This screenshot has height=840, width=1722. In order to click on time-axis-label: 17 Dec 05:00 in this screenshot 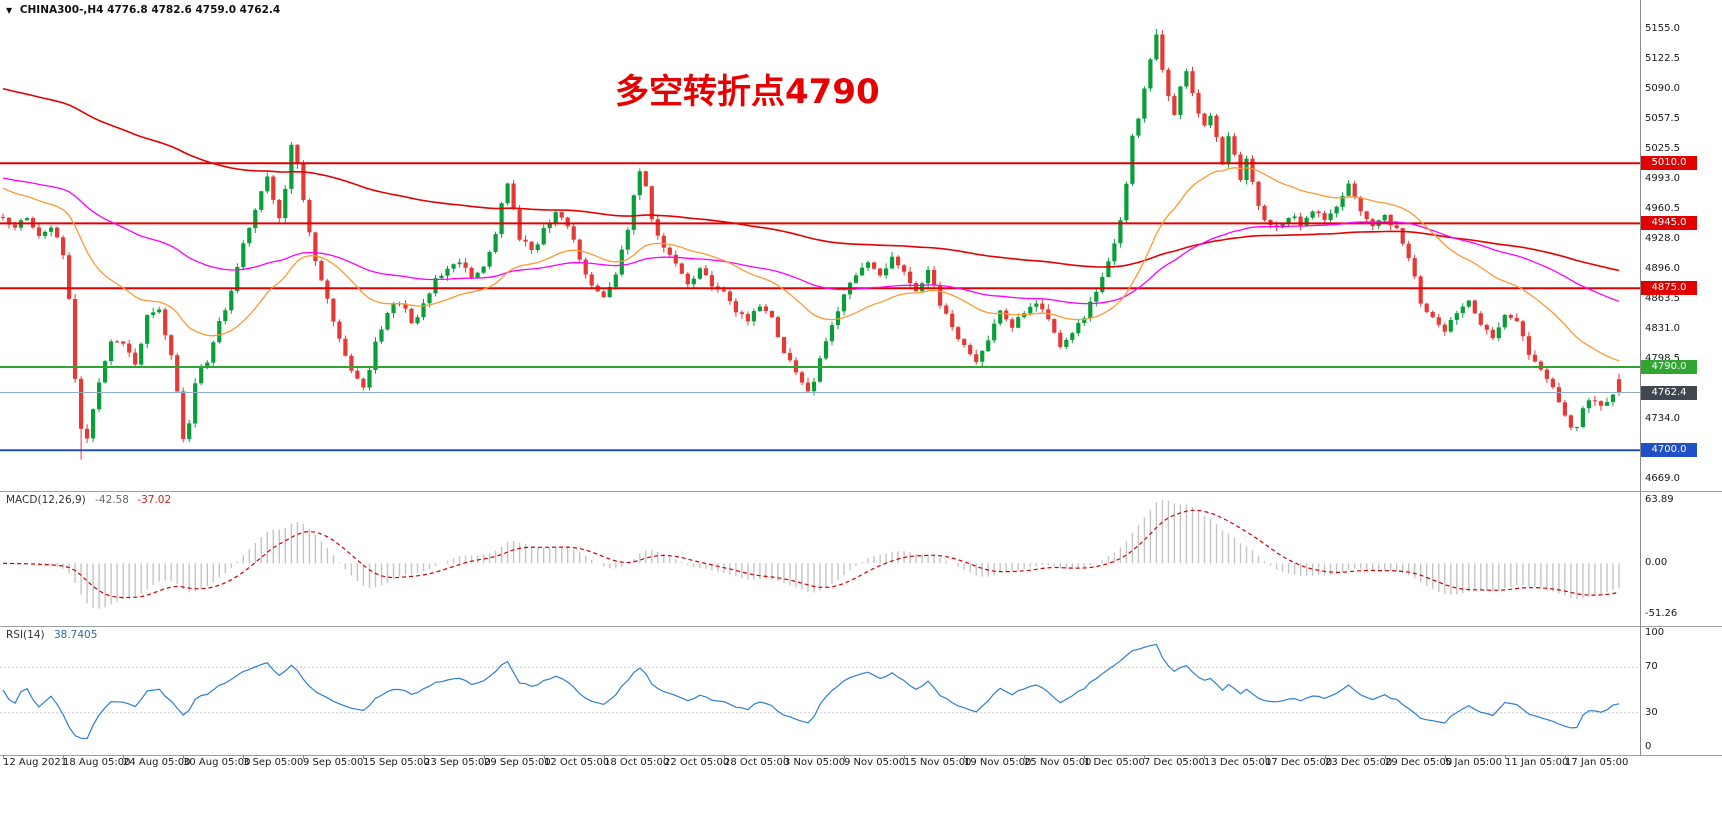, I will do `click(1299, 762)`.